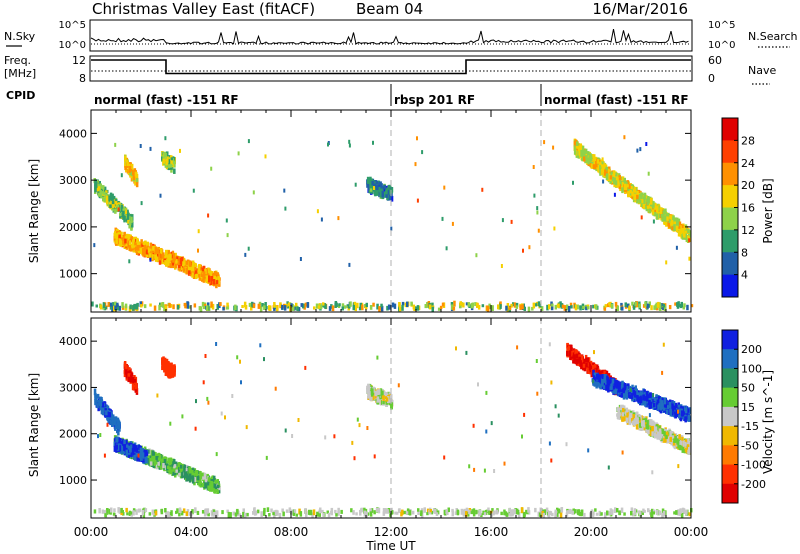  Describe the element at coordinates (131, 378) in the screenshot. I see `echo-region` at that location.